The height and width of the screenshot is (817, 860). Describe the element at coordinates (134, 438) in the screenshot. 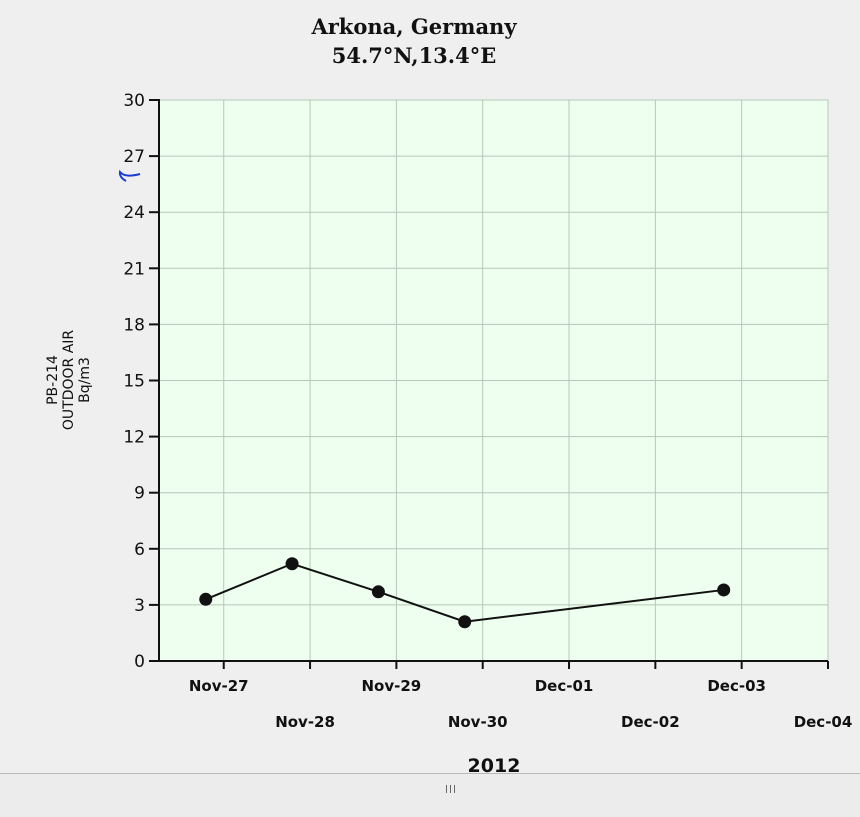

I see `y-tick-label: 12` at that location.